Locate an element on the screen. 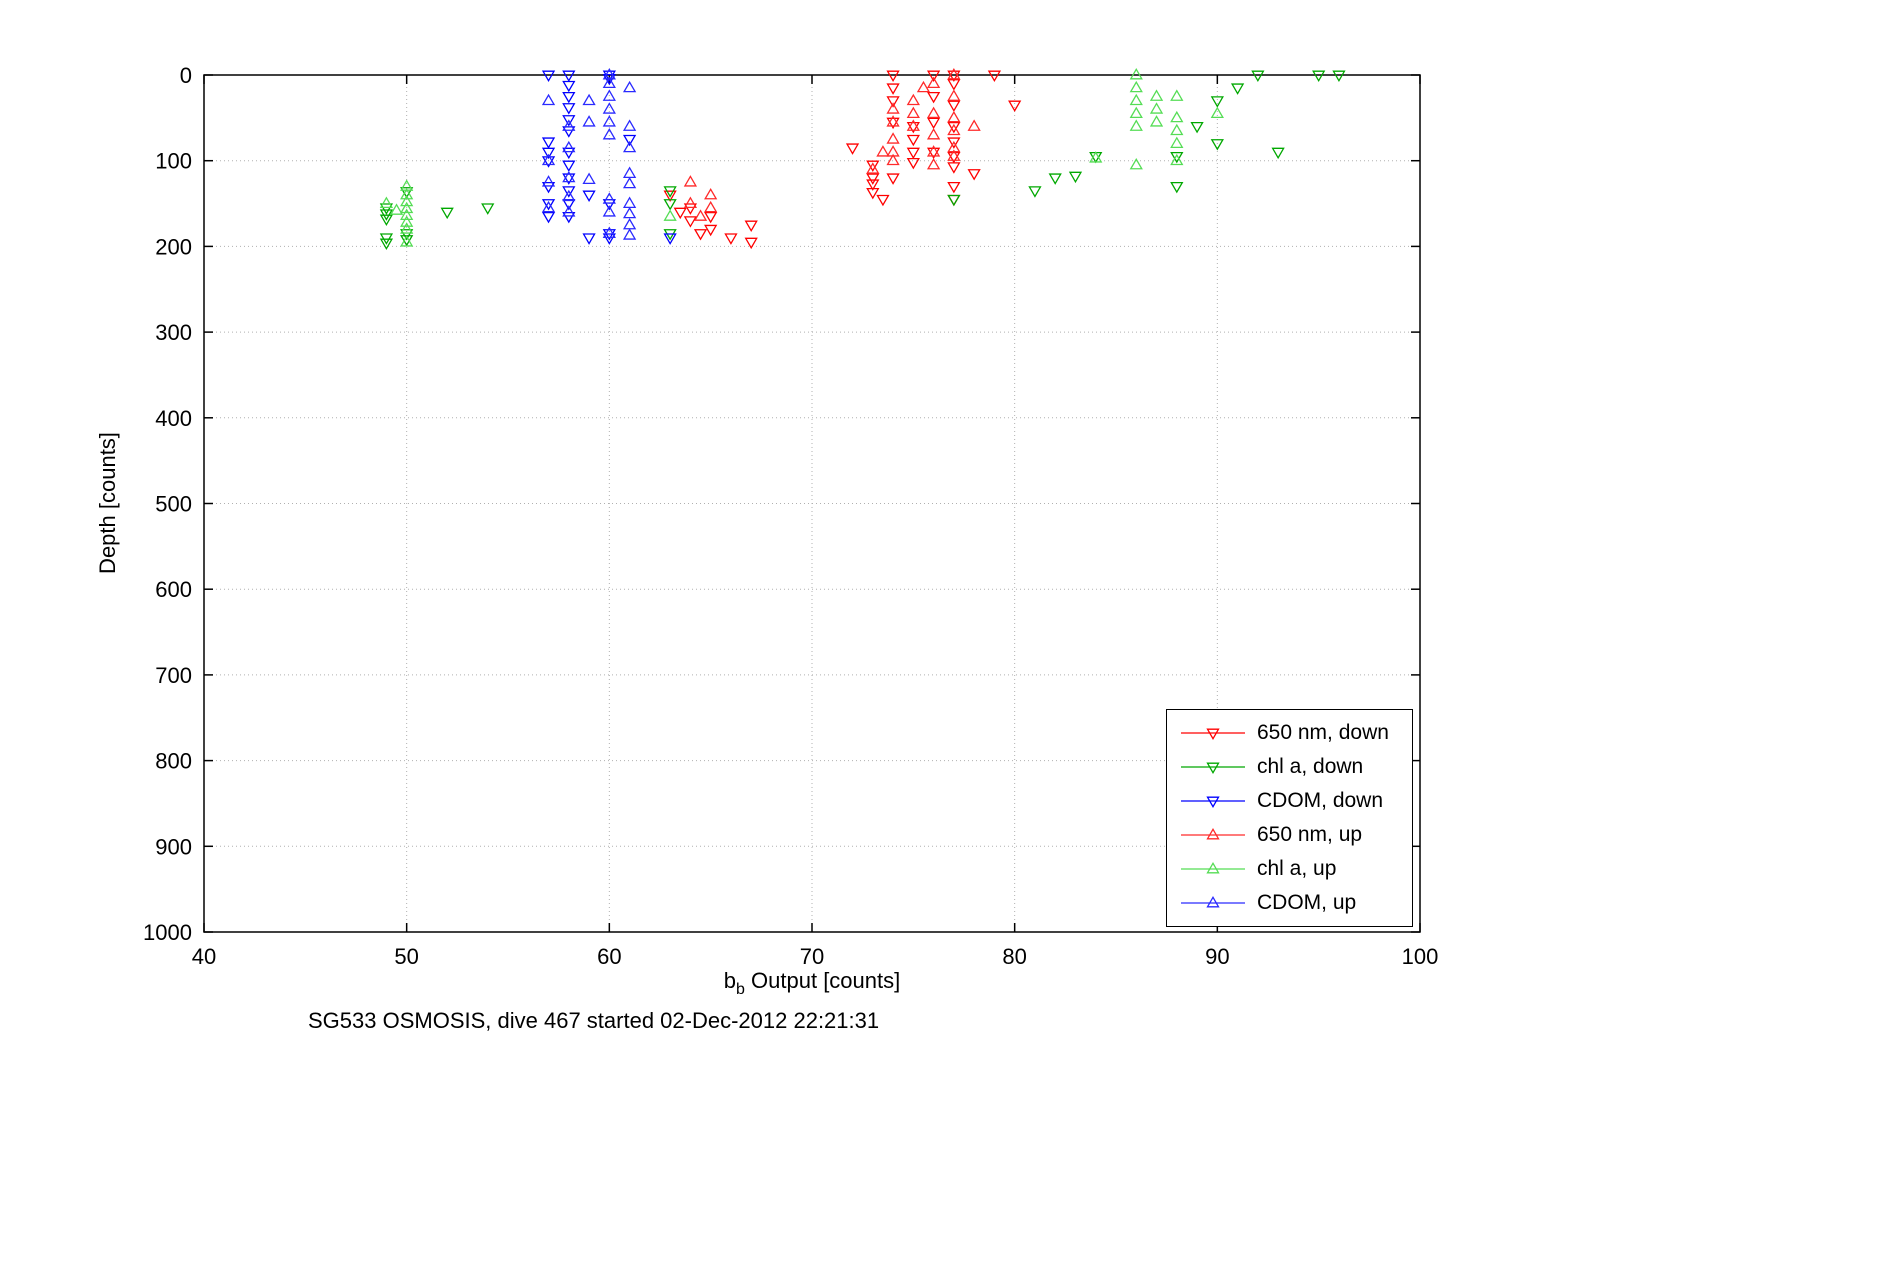 Image resolution: width=1891 pixels, height=1262 pixels. x-tick-label: 100 is located at coordinates (1420, 956).